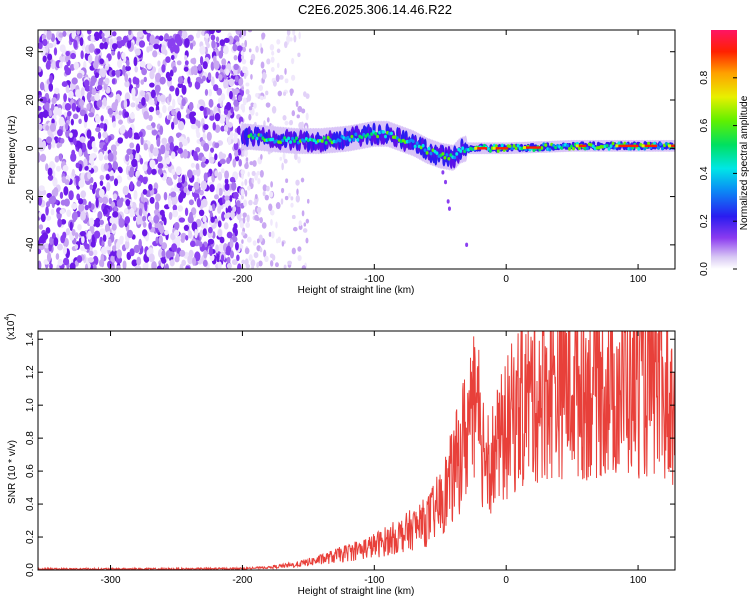 Image resolution: width=750 pixels, height=600 pixels. I want to click on signal-hotspot-edge, so click(476, 148).